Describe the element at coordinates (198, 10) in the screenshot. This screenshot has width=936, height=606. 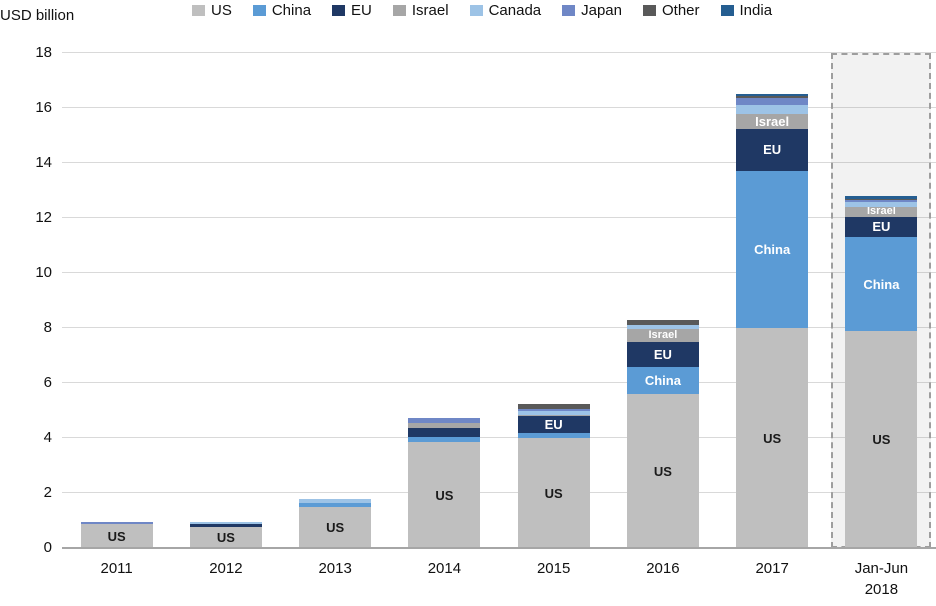
I see `legend-swatch-us` at that location.